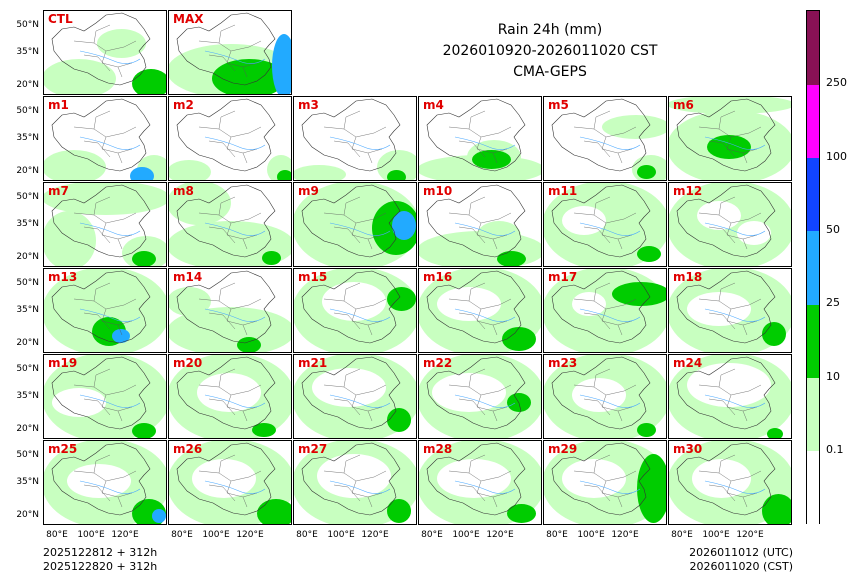 The image size is (860, 586). What do you see at coordinates (833, 303) in the screenshot?
I see `colorbar-tick-label: 25` at bounding box center [833, 303].